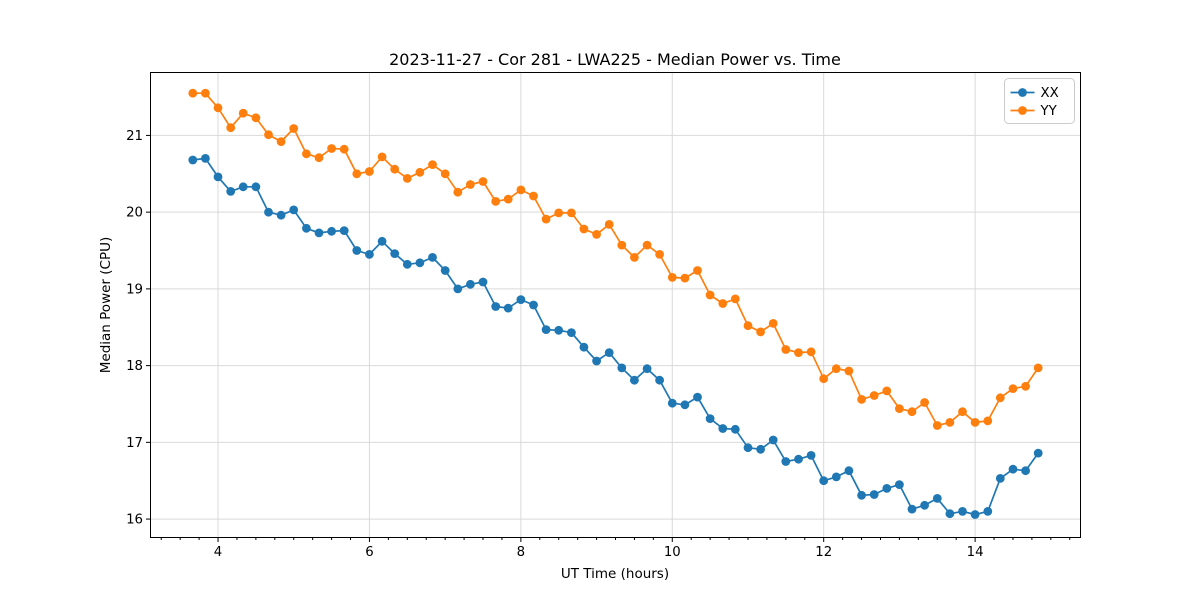  What do you see at coordinates (134, 443) in the screenshot?
I see `y-tick-label: 17` at bounding box center [134, 443].